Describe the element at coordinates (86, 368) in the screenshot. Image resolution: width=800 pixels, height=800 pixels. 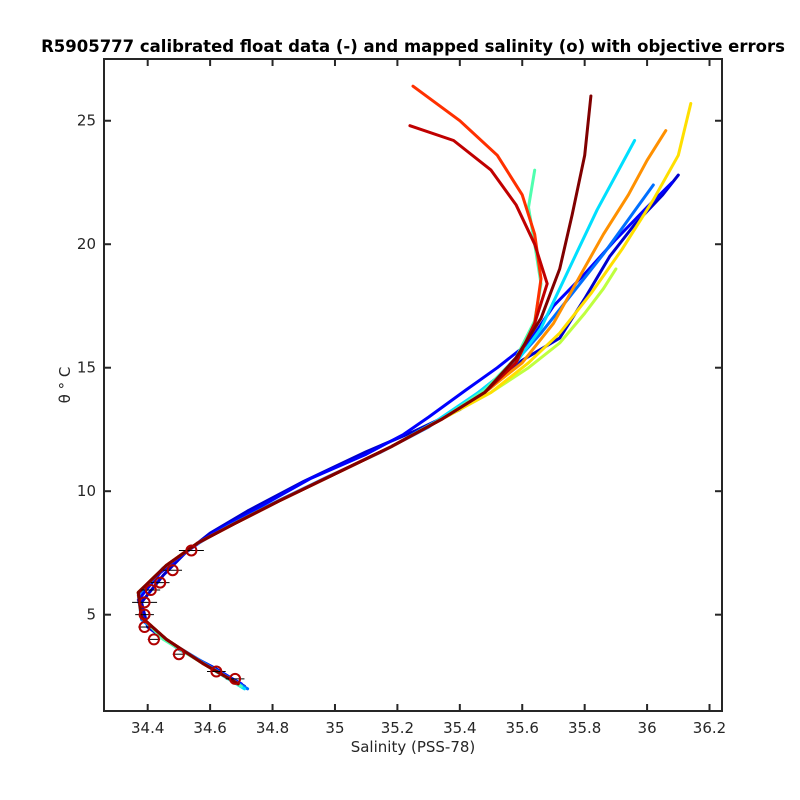
I see `y-tick-label-3: 15` at that location.